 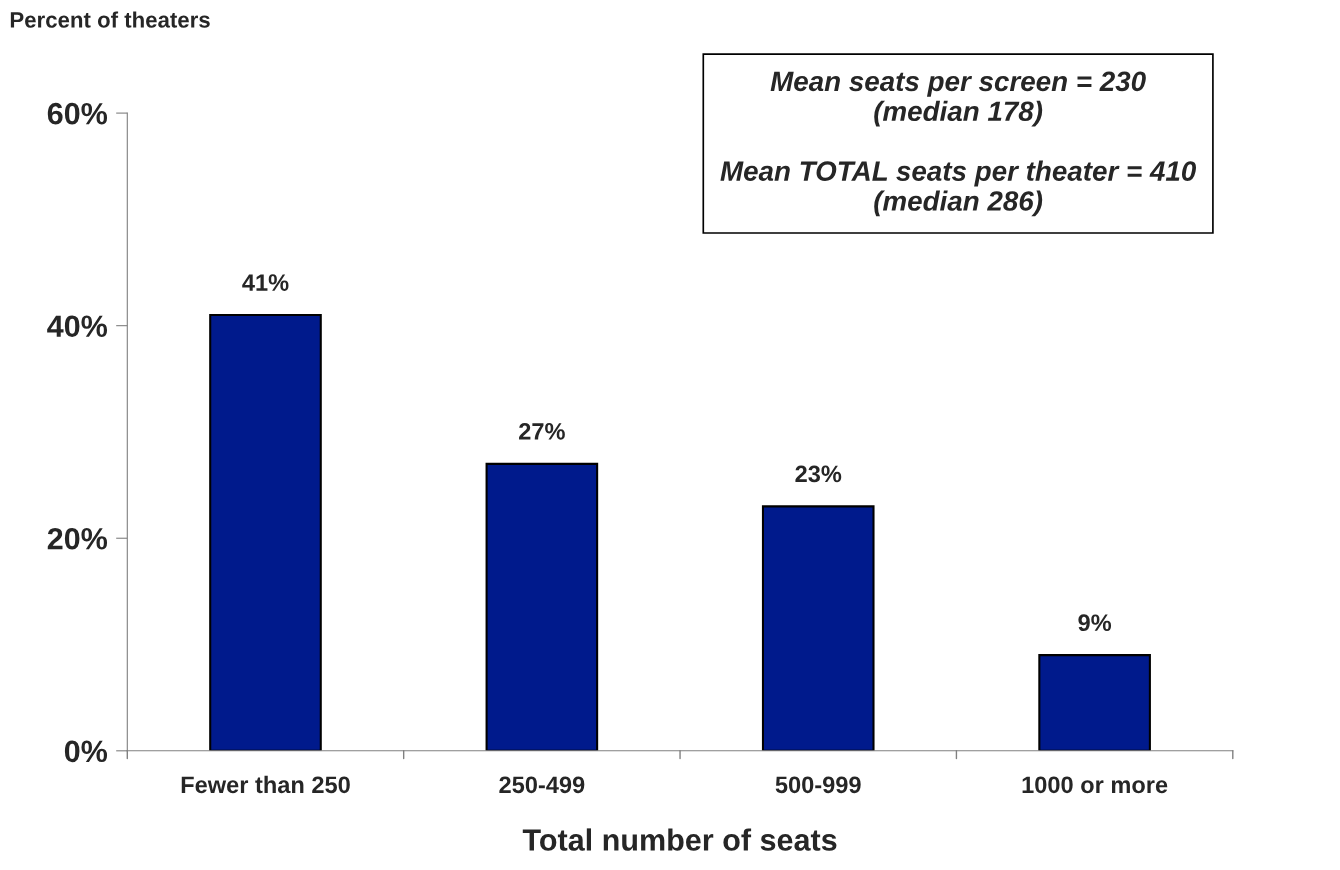 I want to click on text: Mean seats per screen = 230 (median 178) Mean TOTAL seats per theater = 410 (median 286), so click(x=958, y=144).